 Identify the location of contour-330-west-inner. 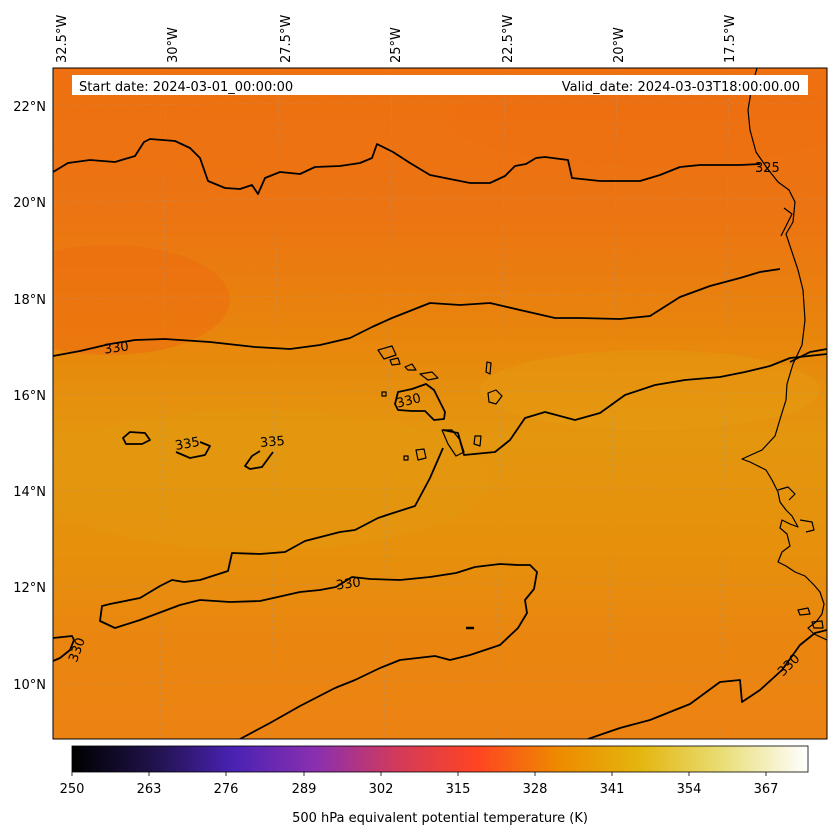
(808, 355).